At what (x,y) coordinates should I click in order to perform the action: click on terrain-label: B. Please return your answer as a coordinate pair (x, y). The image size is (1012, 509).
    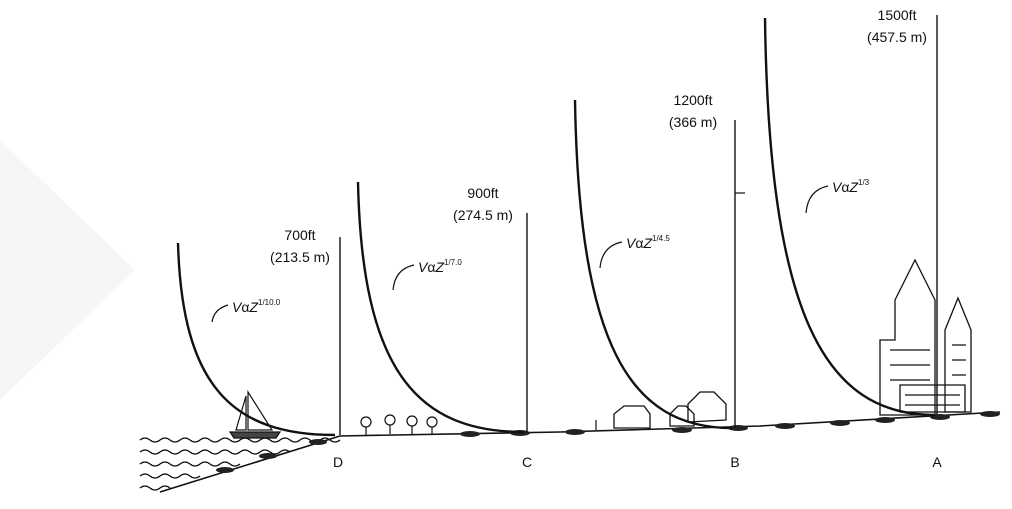
    Looking at the image, I should click on (734, 462).